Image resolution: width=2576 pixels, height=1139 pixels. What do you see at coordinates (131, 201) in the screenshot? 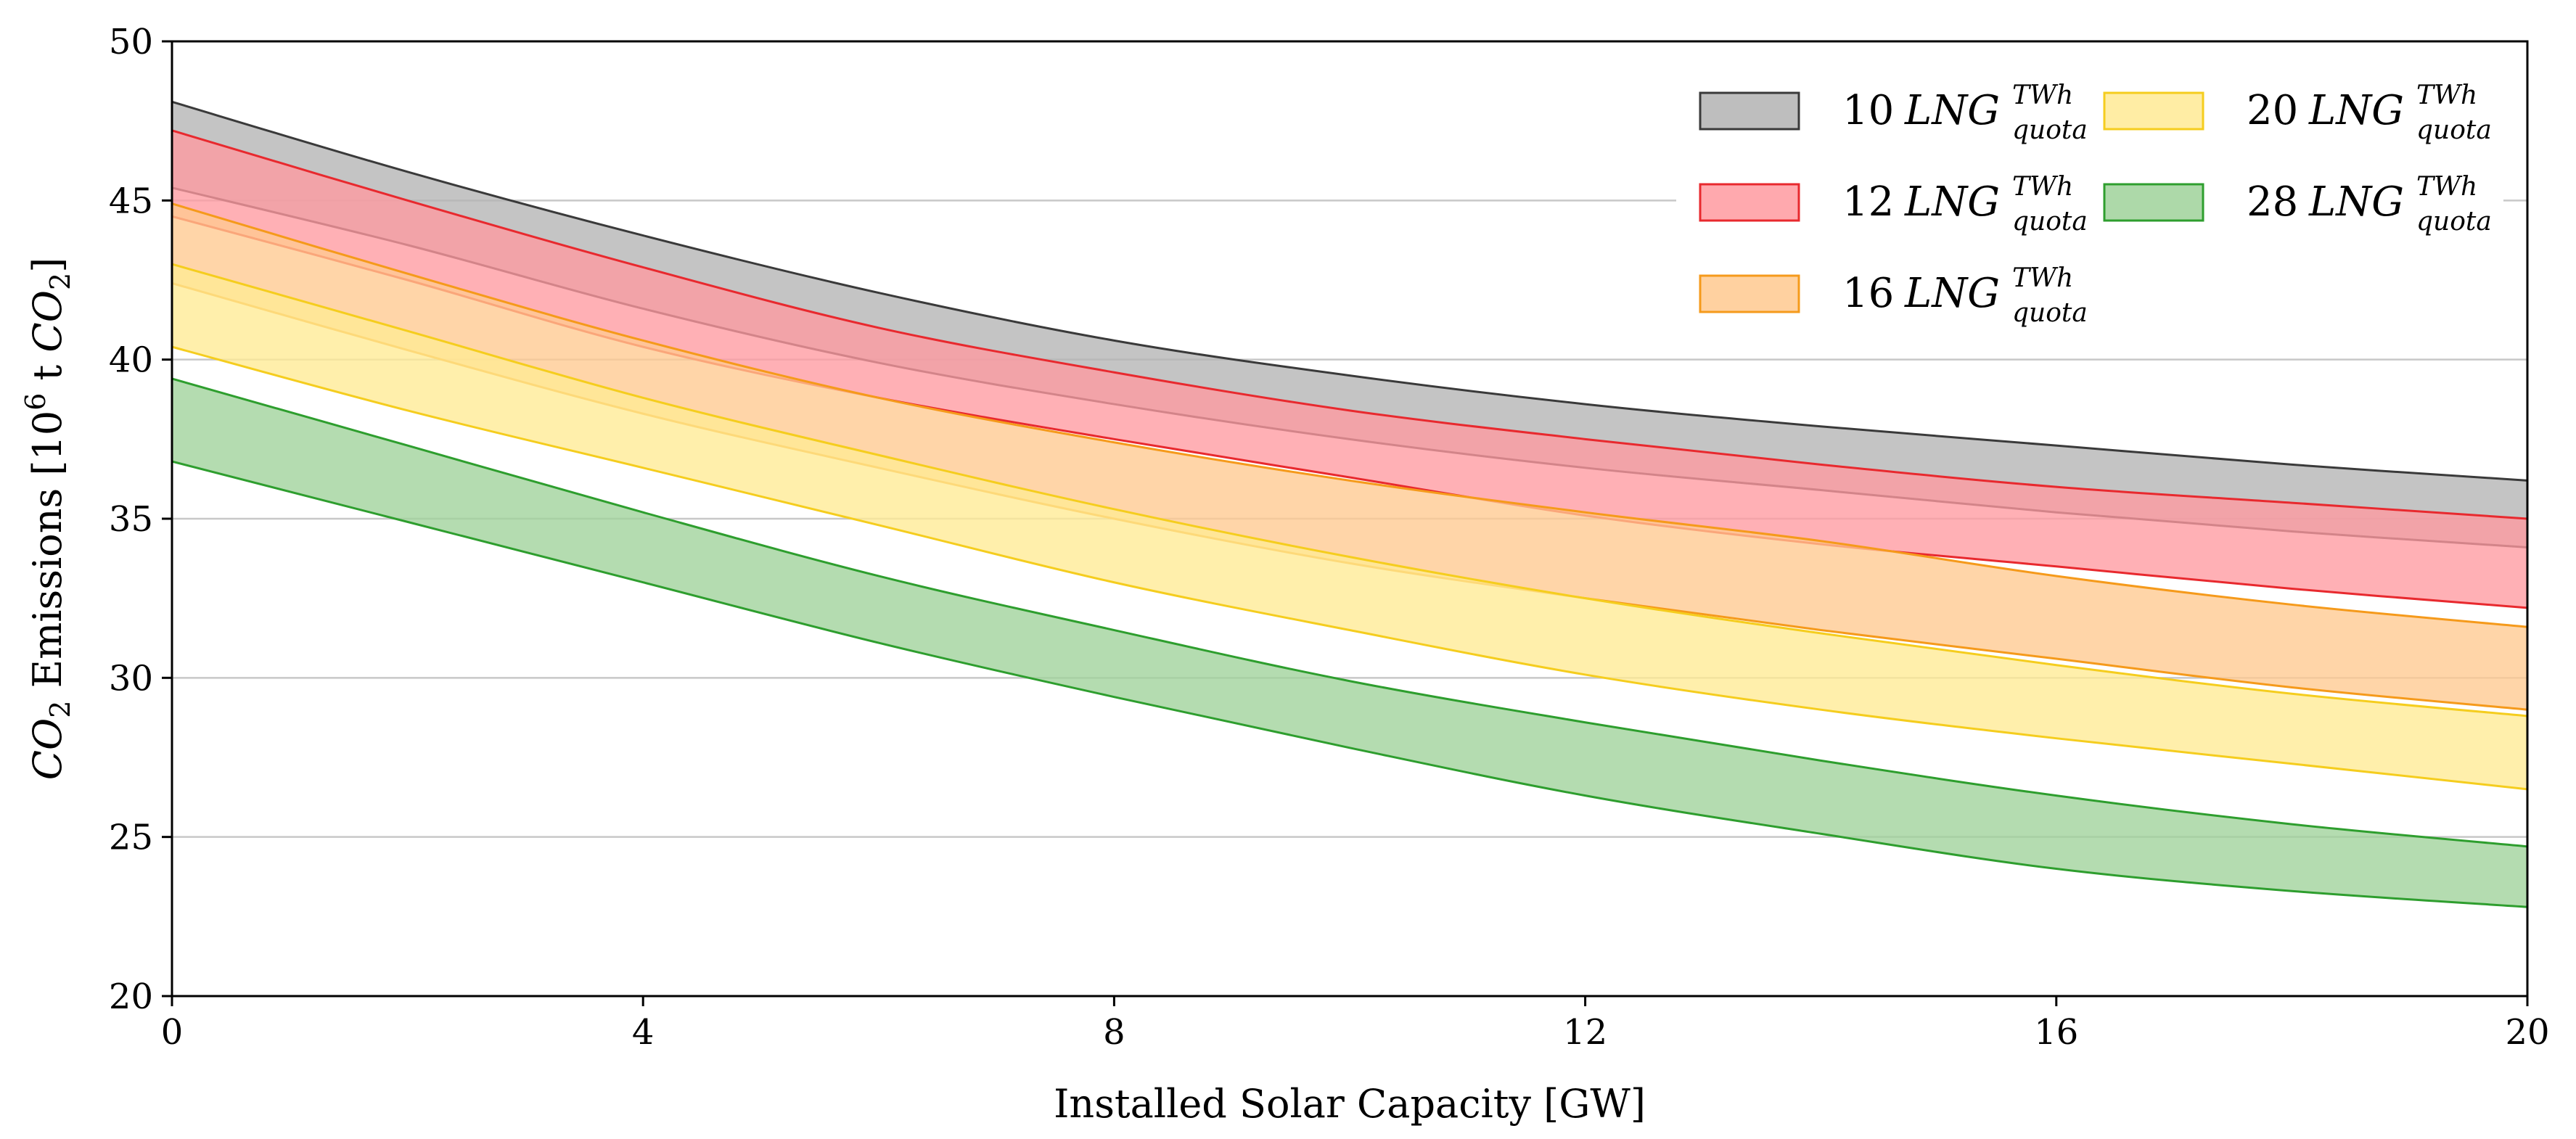
I see `y-tick-label: 45` at bounding box center [131, 201].